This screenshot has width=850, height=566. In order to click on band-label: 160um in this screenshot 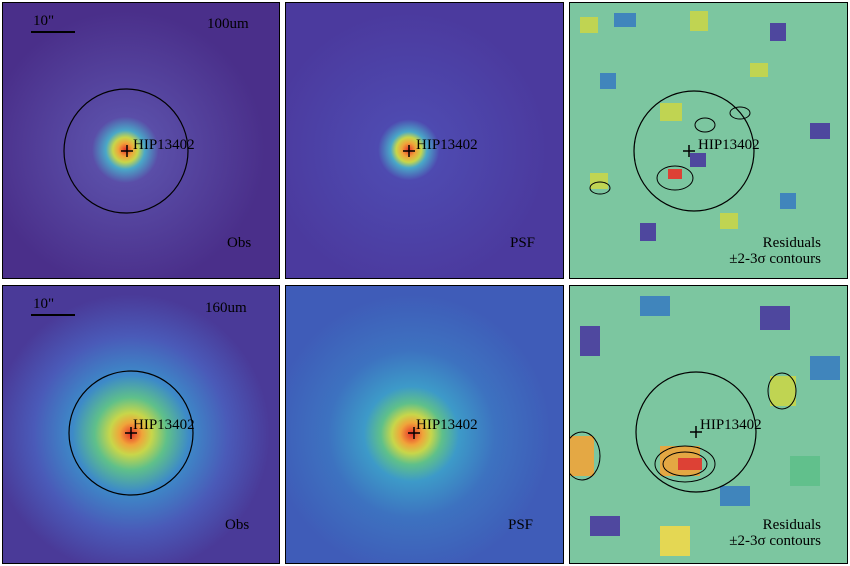, I will do `click(226, 308)`.